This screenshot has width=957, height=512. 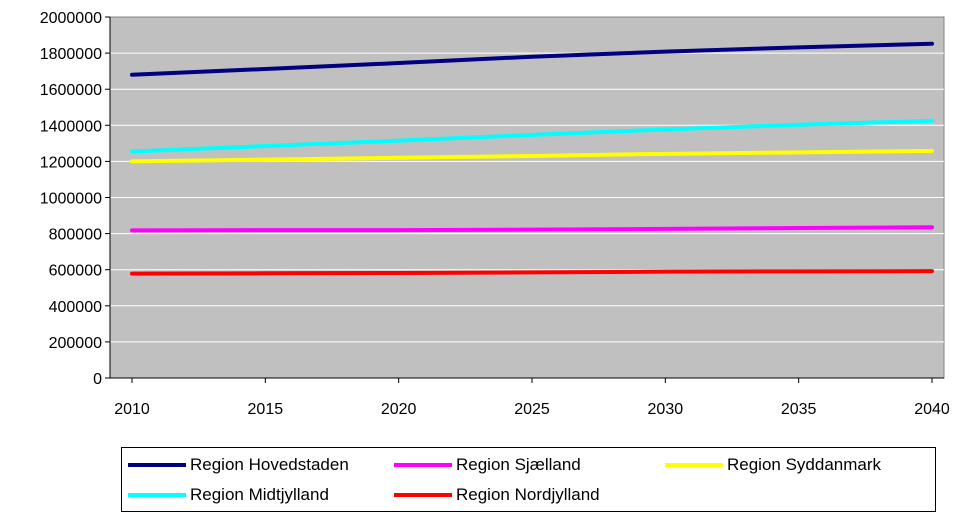 What do you see at coordinates (423, 465) in the screenshot?
I see `legend-swatch-sjaelland` at bounding box center [423, 465].